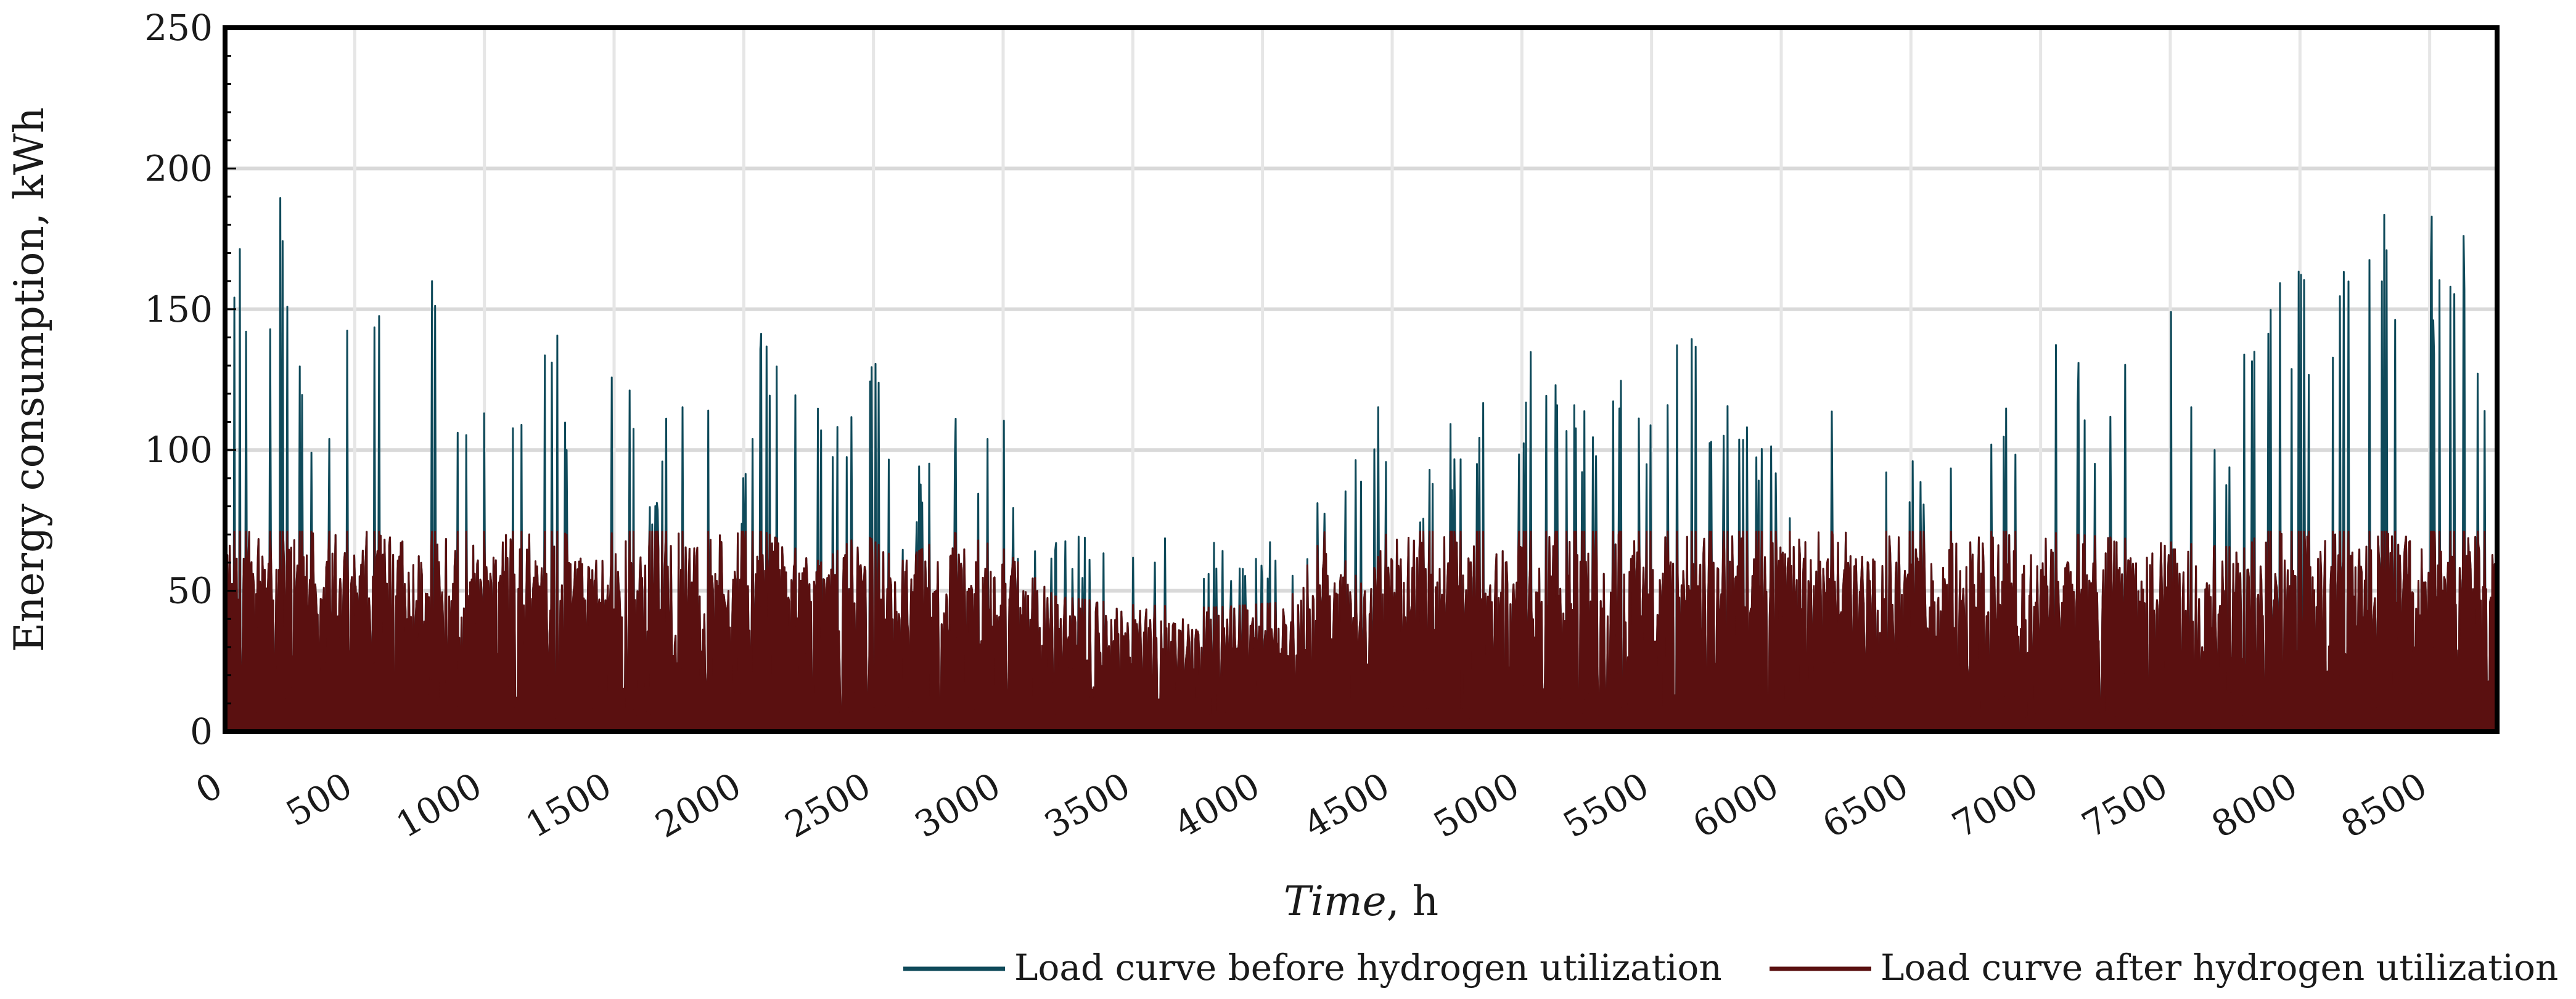 The image size is (2576, 999). Describe the element at coordinates (1736, 805) in the screenshot. I see `x-tick-label: 6000` at that location.